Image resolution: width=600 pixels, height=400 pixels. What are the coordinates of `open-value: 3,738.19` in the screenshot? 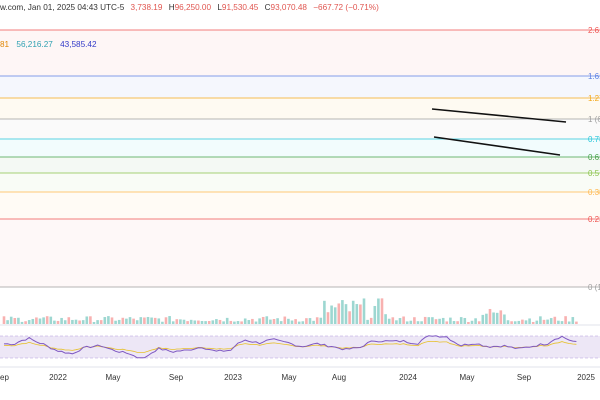 It's located at (146, 7).